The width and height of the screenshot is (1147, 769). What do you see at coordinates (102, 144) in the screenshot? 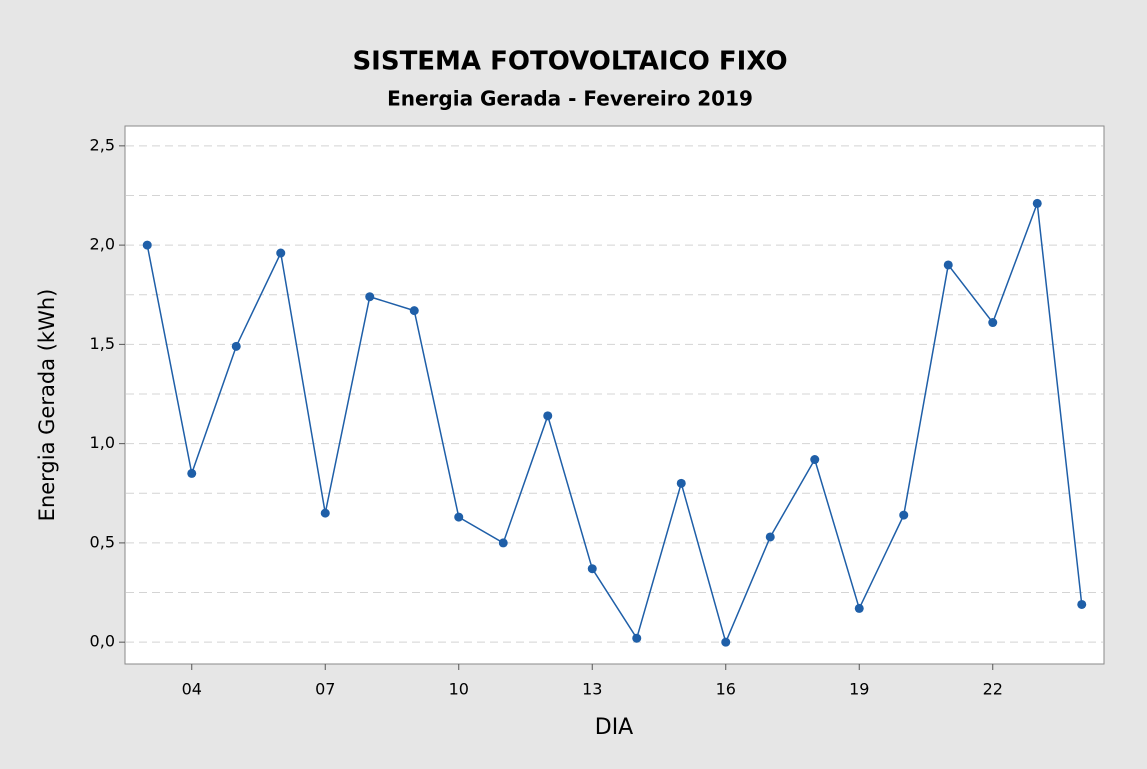
I see `y-tick-label: 2,5` at bounding box center [102, 144].